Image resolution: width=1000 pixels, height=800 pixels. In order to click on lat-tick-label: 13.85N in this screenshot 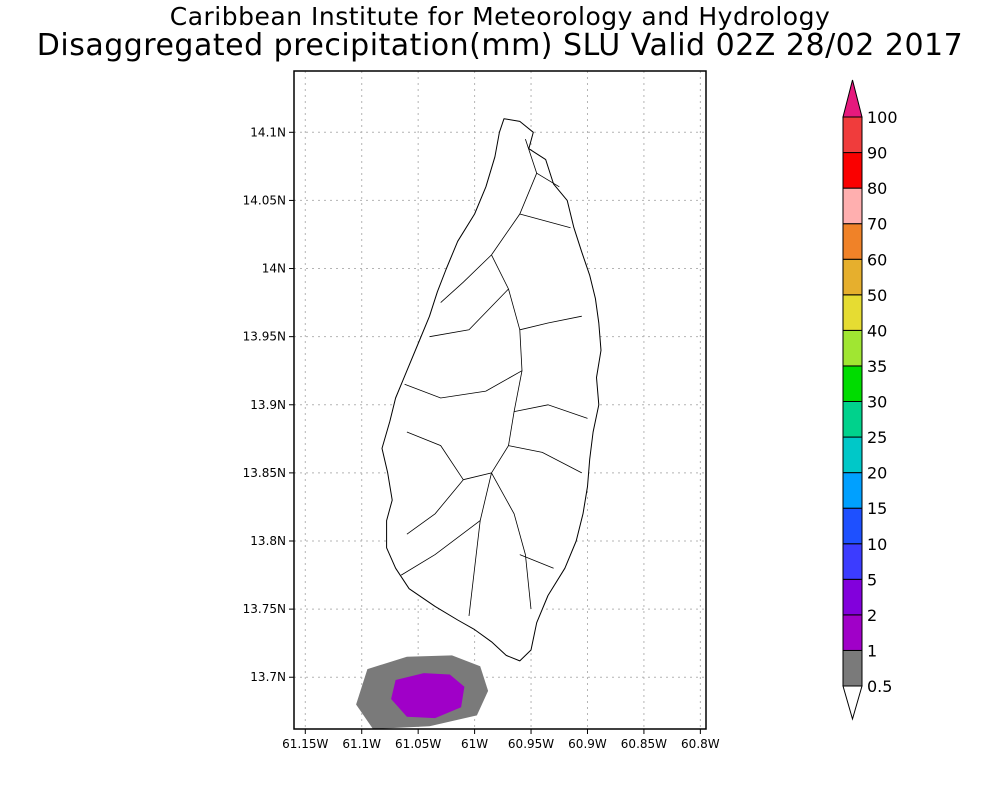, I will do `click(264, 473)`.